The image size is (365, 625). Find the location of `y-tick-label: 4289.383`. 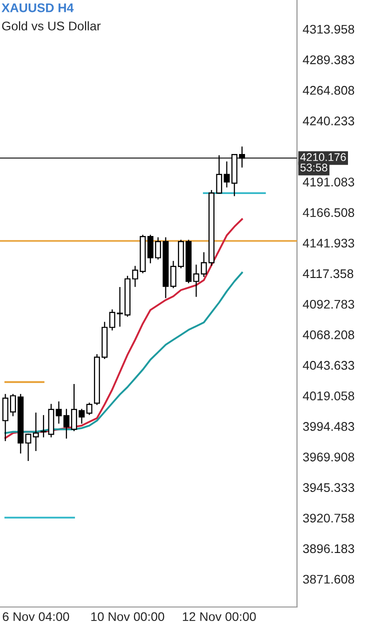

y-tick-label: 4289.383 is located at coordinates (328, 59).